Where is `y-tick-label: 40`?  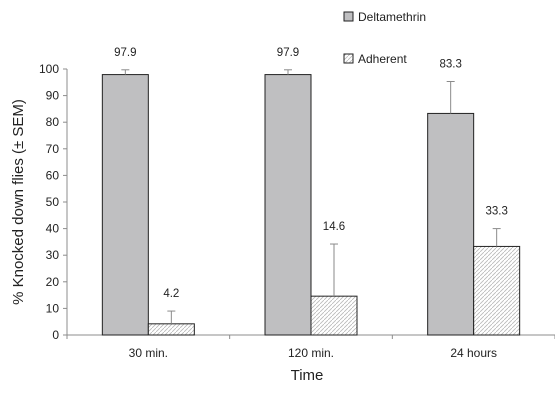
y-tick-label: 40 is located at coordinates (53, 229).